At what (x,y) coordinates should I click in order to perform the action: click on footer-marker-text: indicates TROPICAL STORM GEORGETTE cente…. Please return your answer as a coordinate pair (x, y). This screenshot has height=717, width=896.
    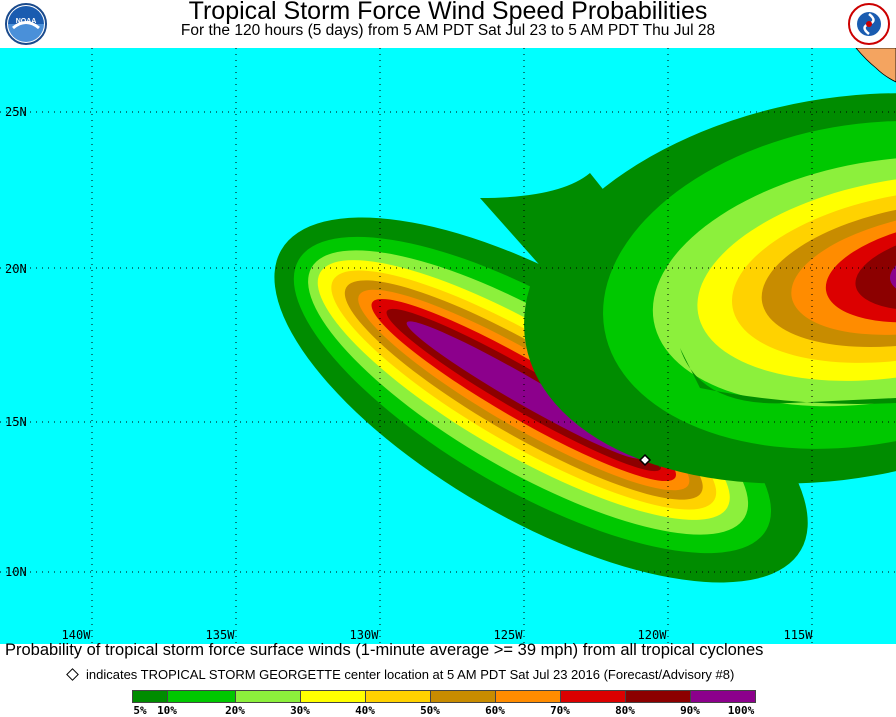
    Looking at the image, I should click on (410, 674).